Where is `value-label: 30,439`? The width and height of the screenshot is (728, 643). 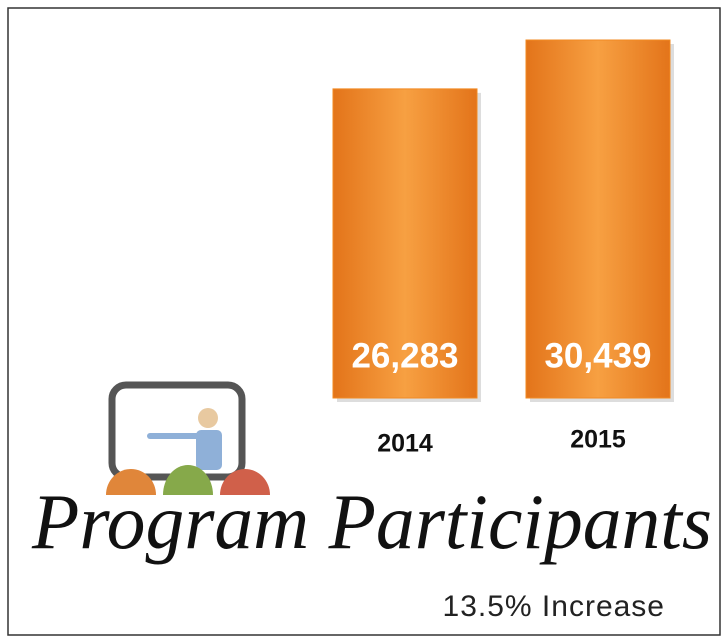
value-label: 30,439 is located at coordinates (597, 355).